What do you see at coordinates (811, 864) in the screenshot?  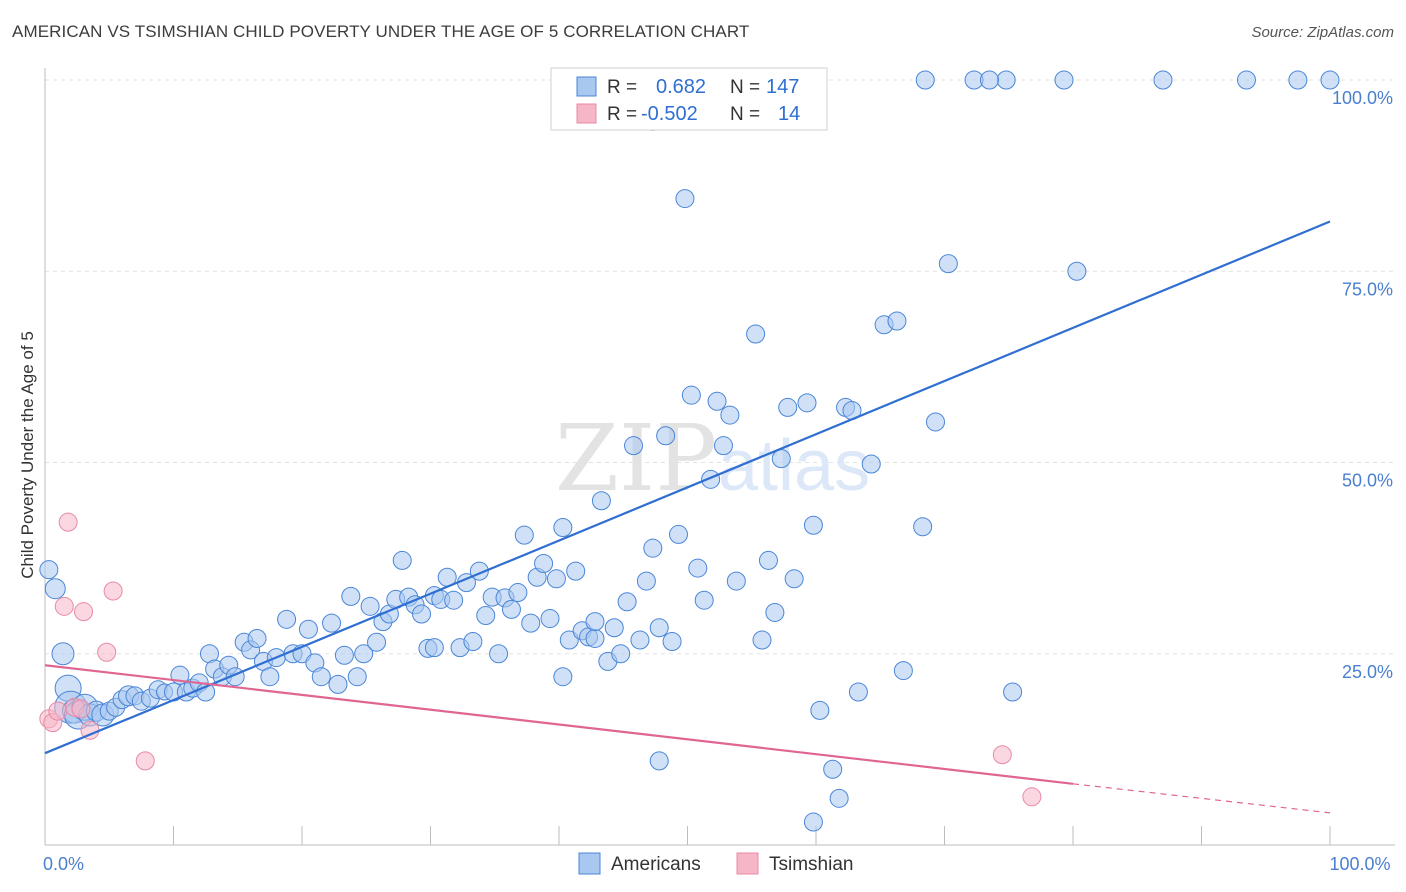 I see `legend-tsimshian-label: Tsimshian` at bounding box center [811, 864].